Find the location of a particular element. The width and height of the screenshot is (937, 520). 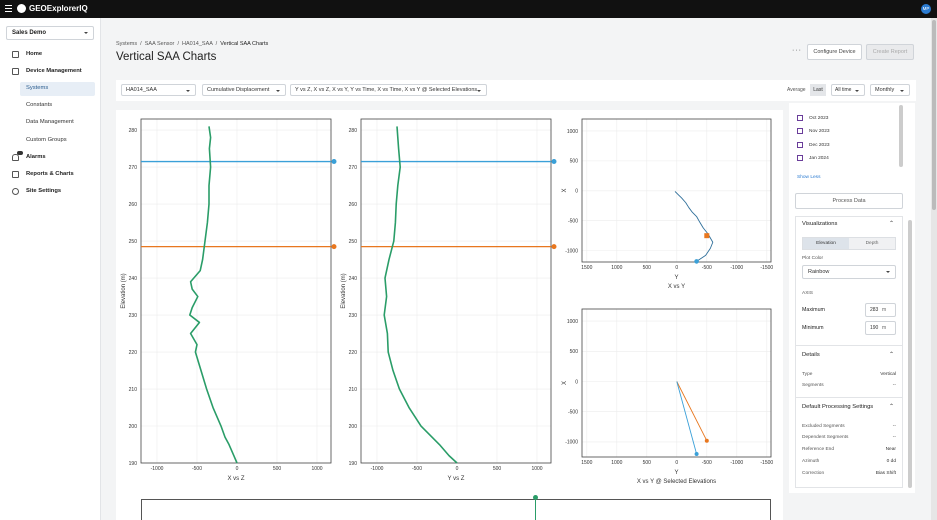

minimum-input is located at coordinates (880, 328).